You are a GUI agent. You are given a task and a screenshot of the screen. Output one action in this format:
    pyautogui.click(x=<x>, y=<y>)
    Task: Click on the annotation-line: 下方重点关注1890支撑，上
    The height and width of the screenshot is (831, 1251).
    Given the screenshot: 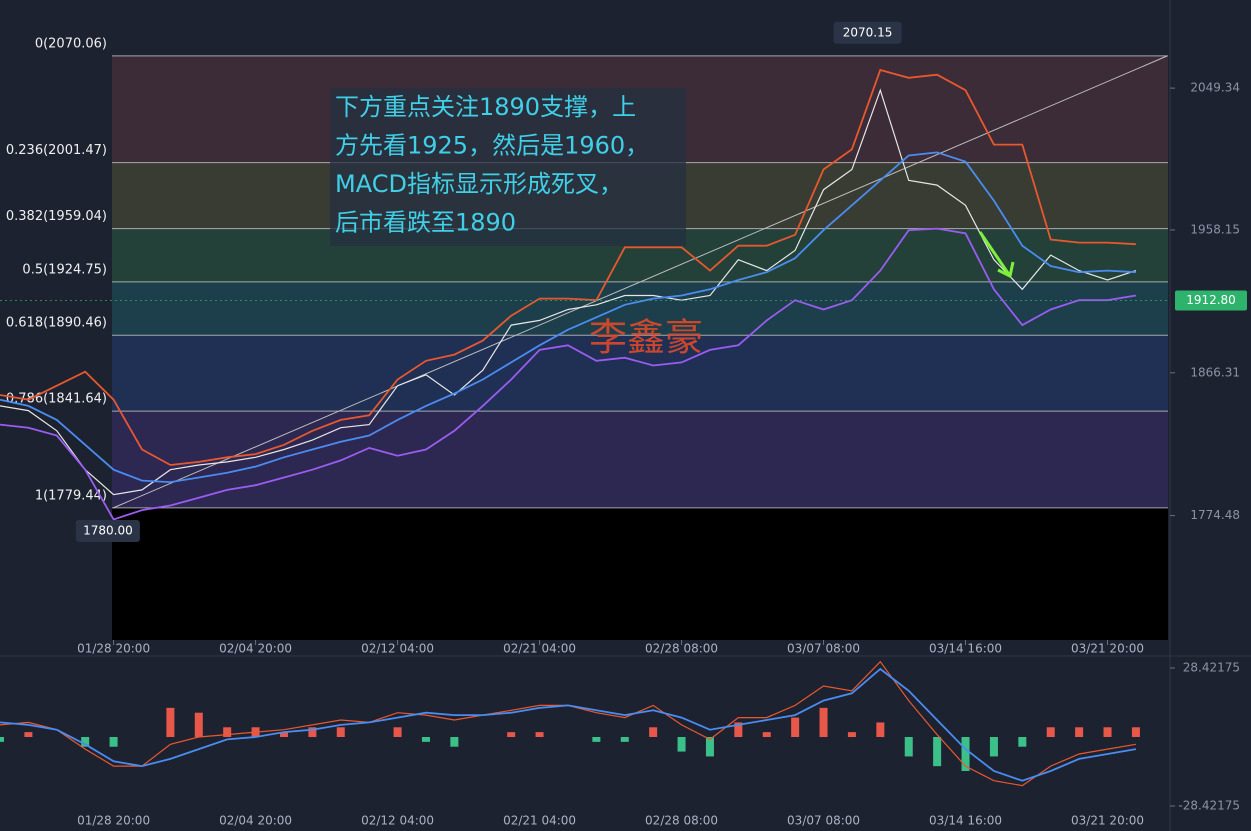 What is the action you would take?
    pyautogui.click(x=485, y=107)
    